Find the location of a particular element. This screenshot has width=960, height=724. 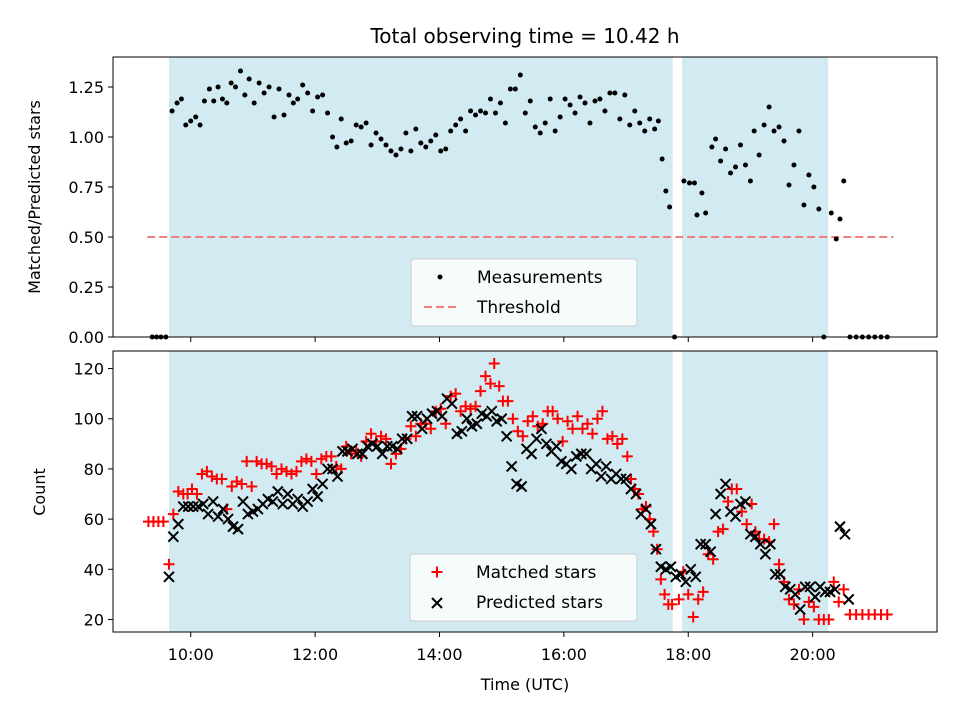

legend-marker-predicted is located at coordinates (437, 603).